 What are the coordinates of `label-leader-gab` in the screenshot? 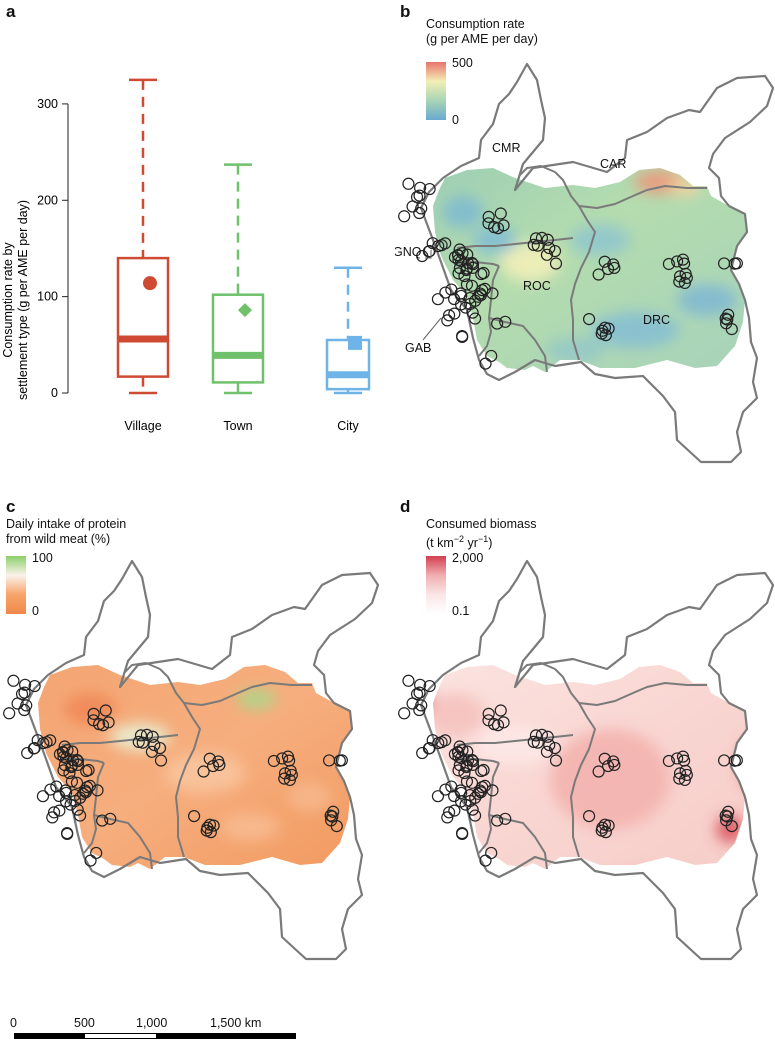 It's located at (432, 329).